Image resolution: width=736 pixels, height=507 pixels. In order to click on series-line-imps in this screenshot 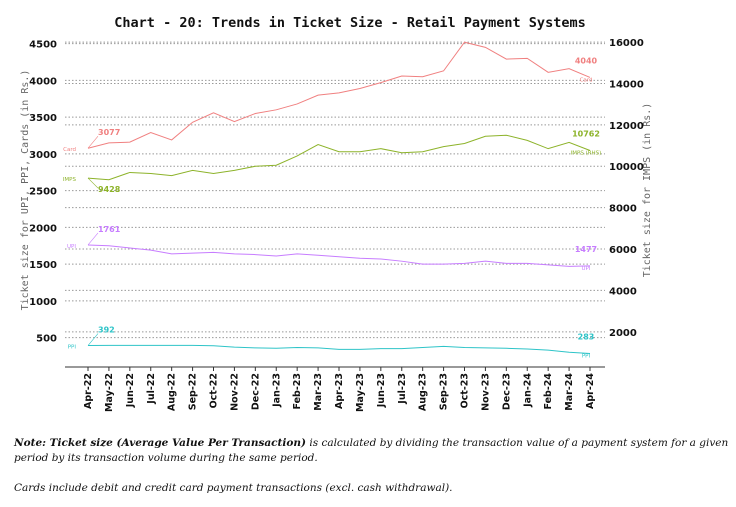, I will do `click(339, 157)`.